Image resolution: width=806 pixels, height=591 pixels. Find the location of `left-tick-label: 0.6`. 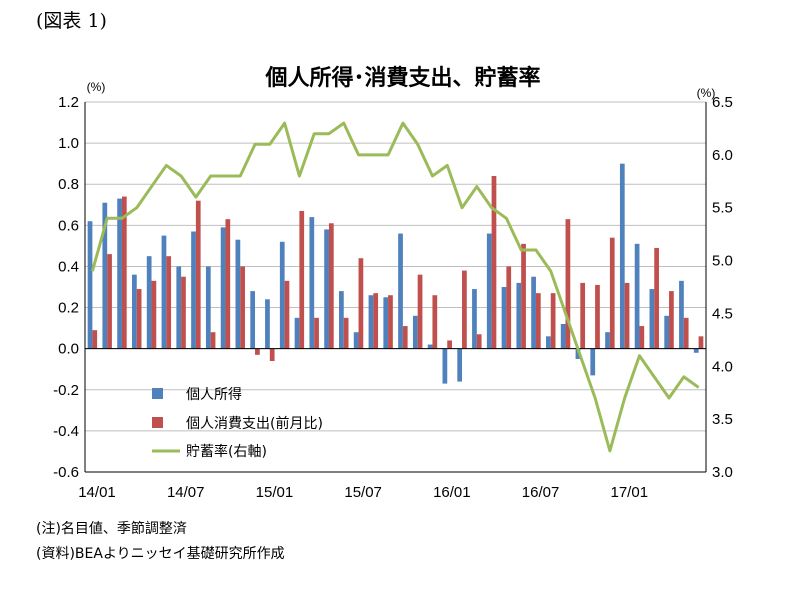

left-tick-label: 0.6 is located at coordinates (68, 225).